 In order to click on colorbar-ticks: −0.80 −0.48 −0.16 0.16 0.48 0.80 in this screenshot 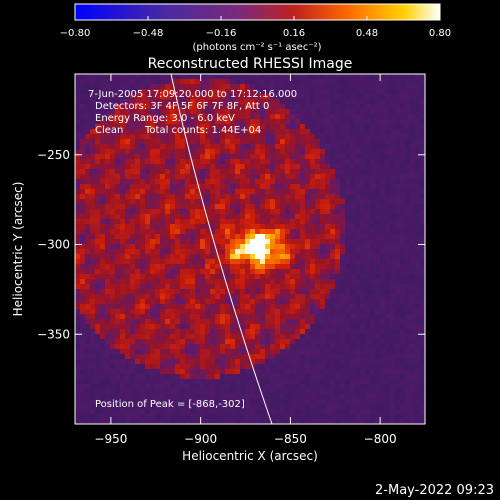, I will do `click(255, 27)`.